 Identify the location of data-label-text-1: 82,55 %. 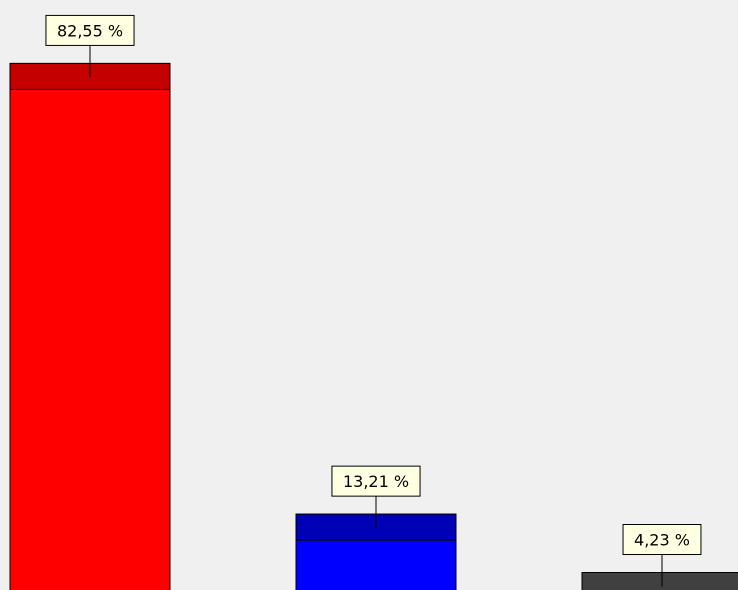
(90, 30).